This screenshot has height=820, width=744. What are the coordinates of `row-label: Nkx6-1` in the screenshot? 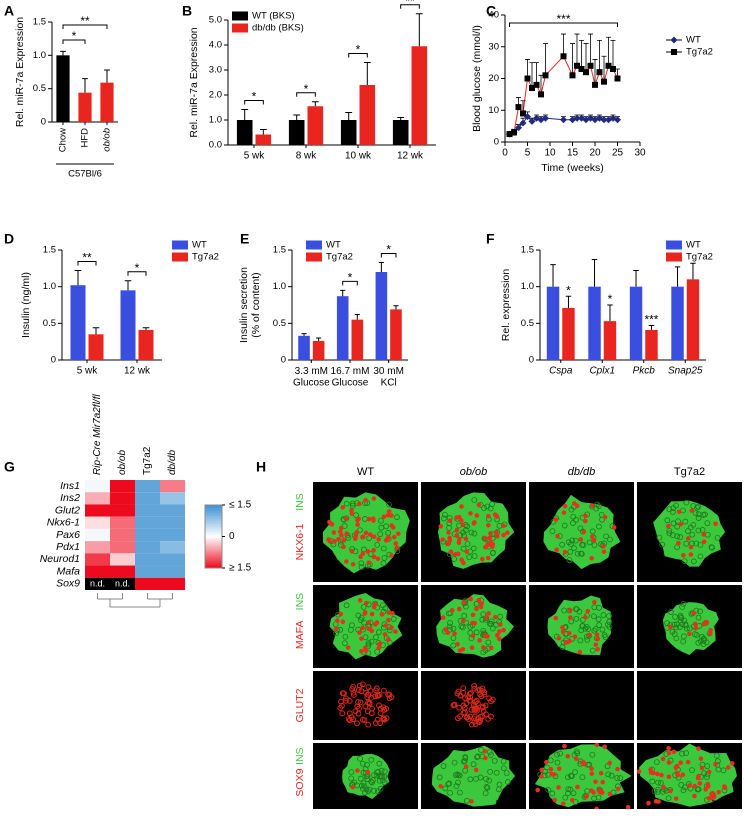 It's located at (63, 523).